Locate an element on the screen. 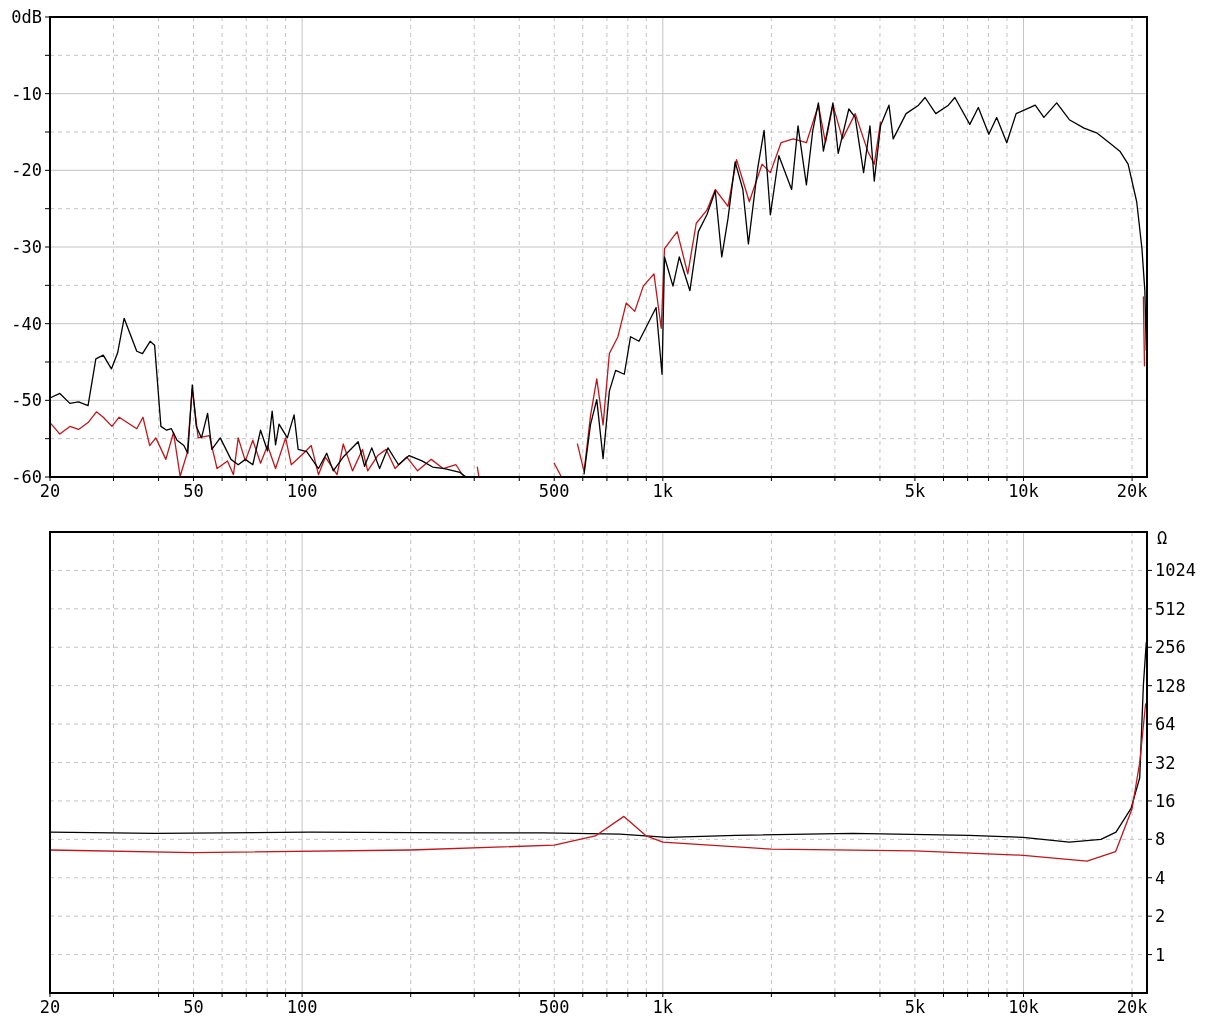  y-tick-label: -40 is located at coordinates (26, 323).